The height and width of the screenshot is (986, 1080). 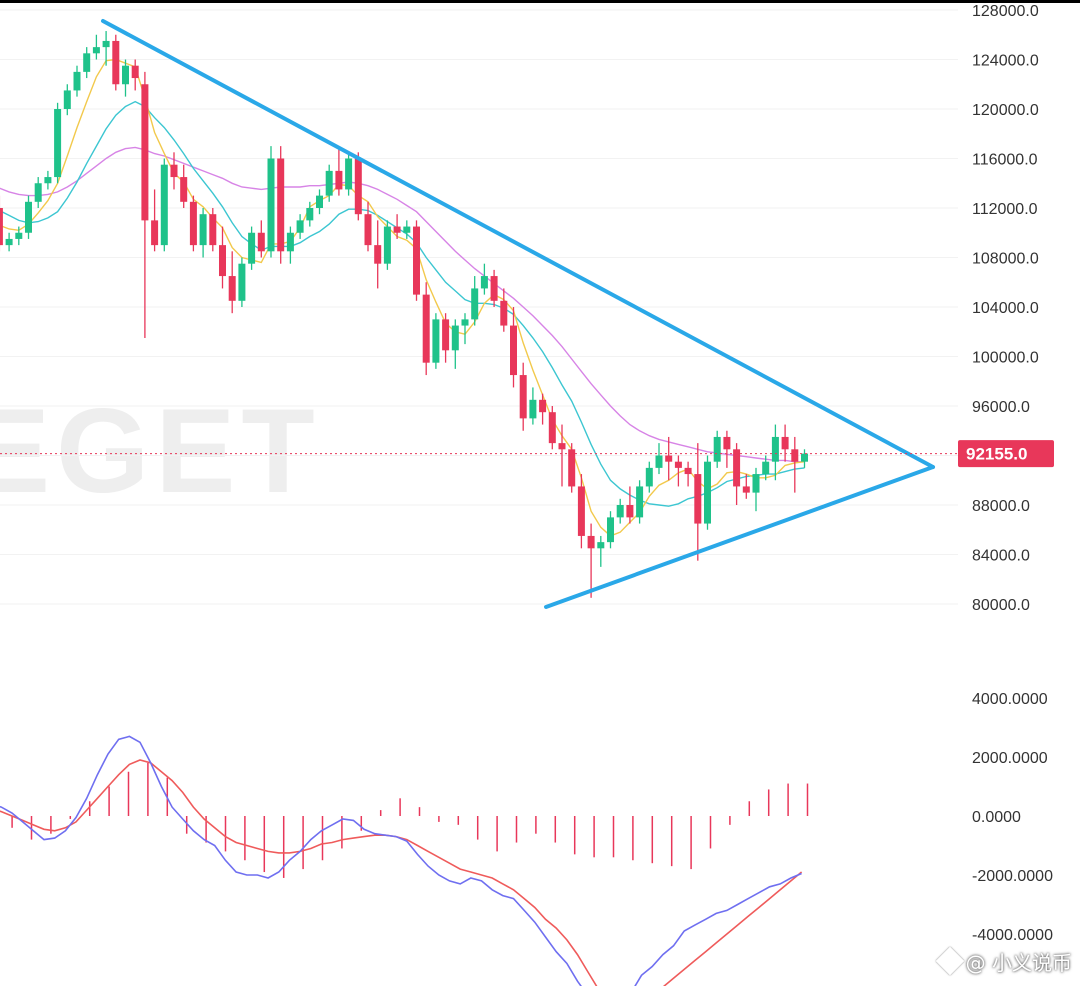 I want to click on lower-trendline, so click(x=739, y=537).